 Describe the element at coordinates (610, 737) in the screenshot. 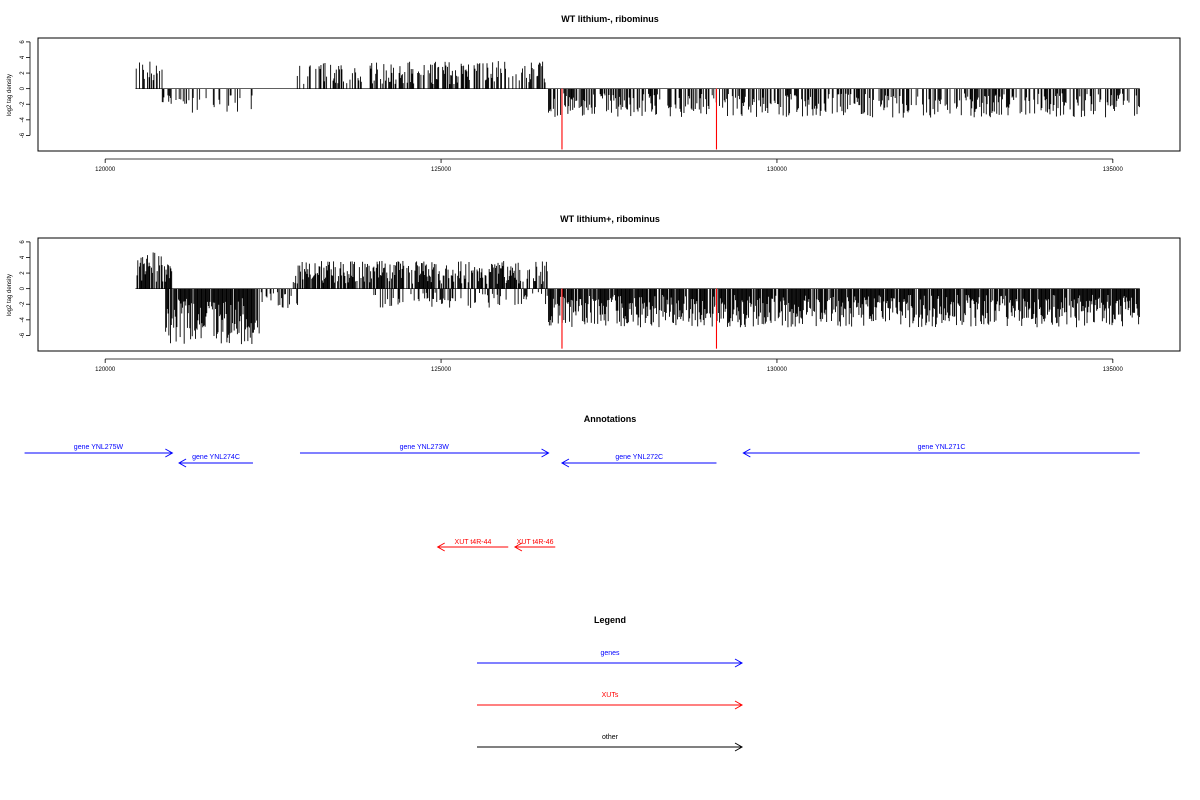

I see `legend-label: other` at that location.